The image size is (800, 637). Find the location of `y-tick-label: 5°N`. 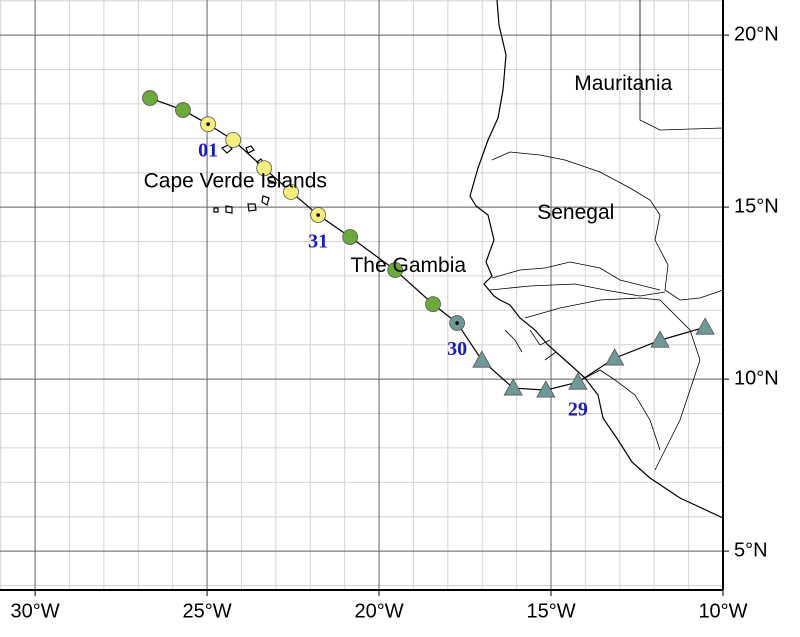

y-tick-label: 5°N is located at coordinates (751, 550).